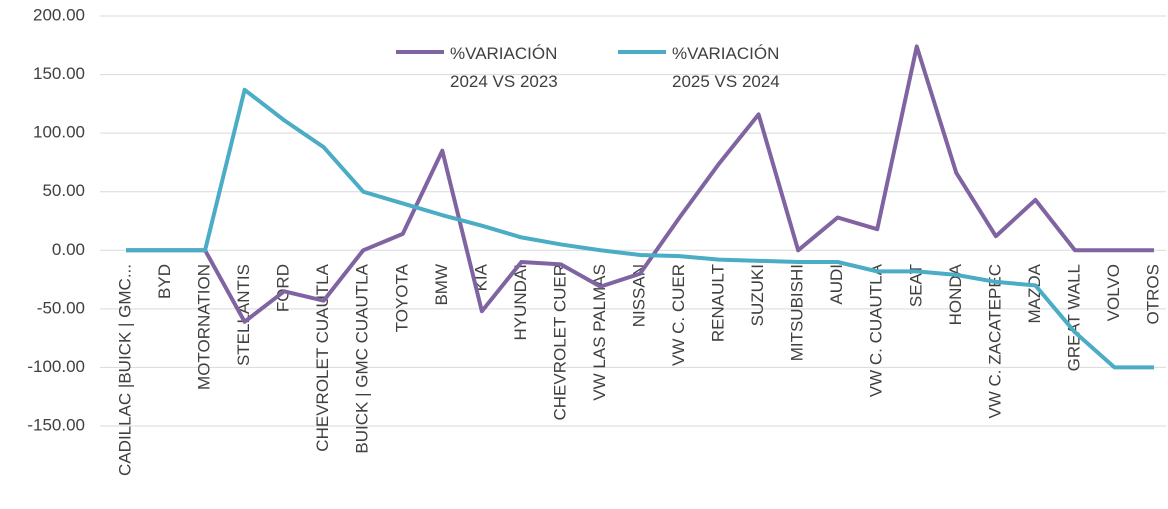  I want to click on x-tick-label: NISSAN, so click(638, 295).